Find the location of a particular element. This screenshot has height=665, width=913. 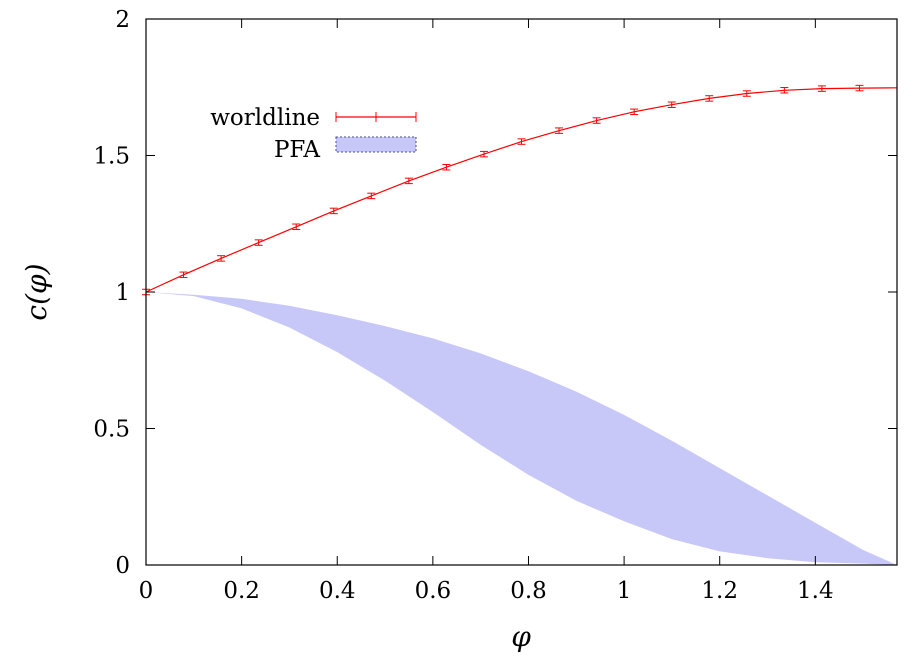

y-tick-label: 0 is located at coordinates (122, 566).